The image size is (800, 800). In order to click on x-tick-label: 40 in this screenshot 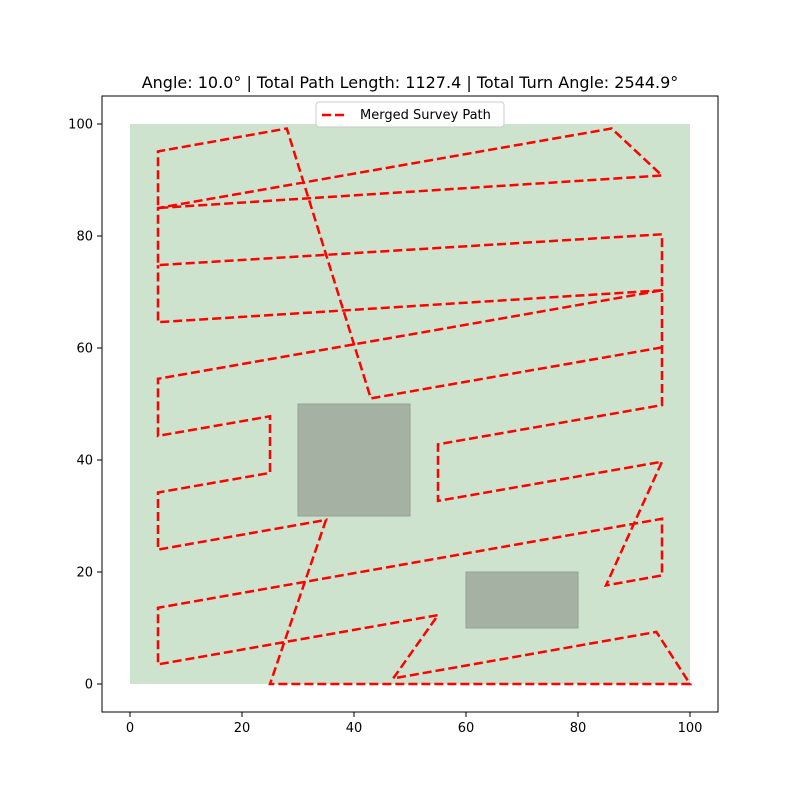, I will do `click(354, 728)`.